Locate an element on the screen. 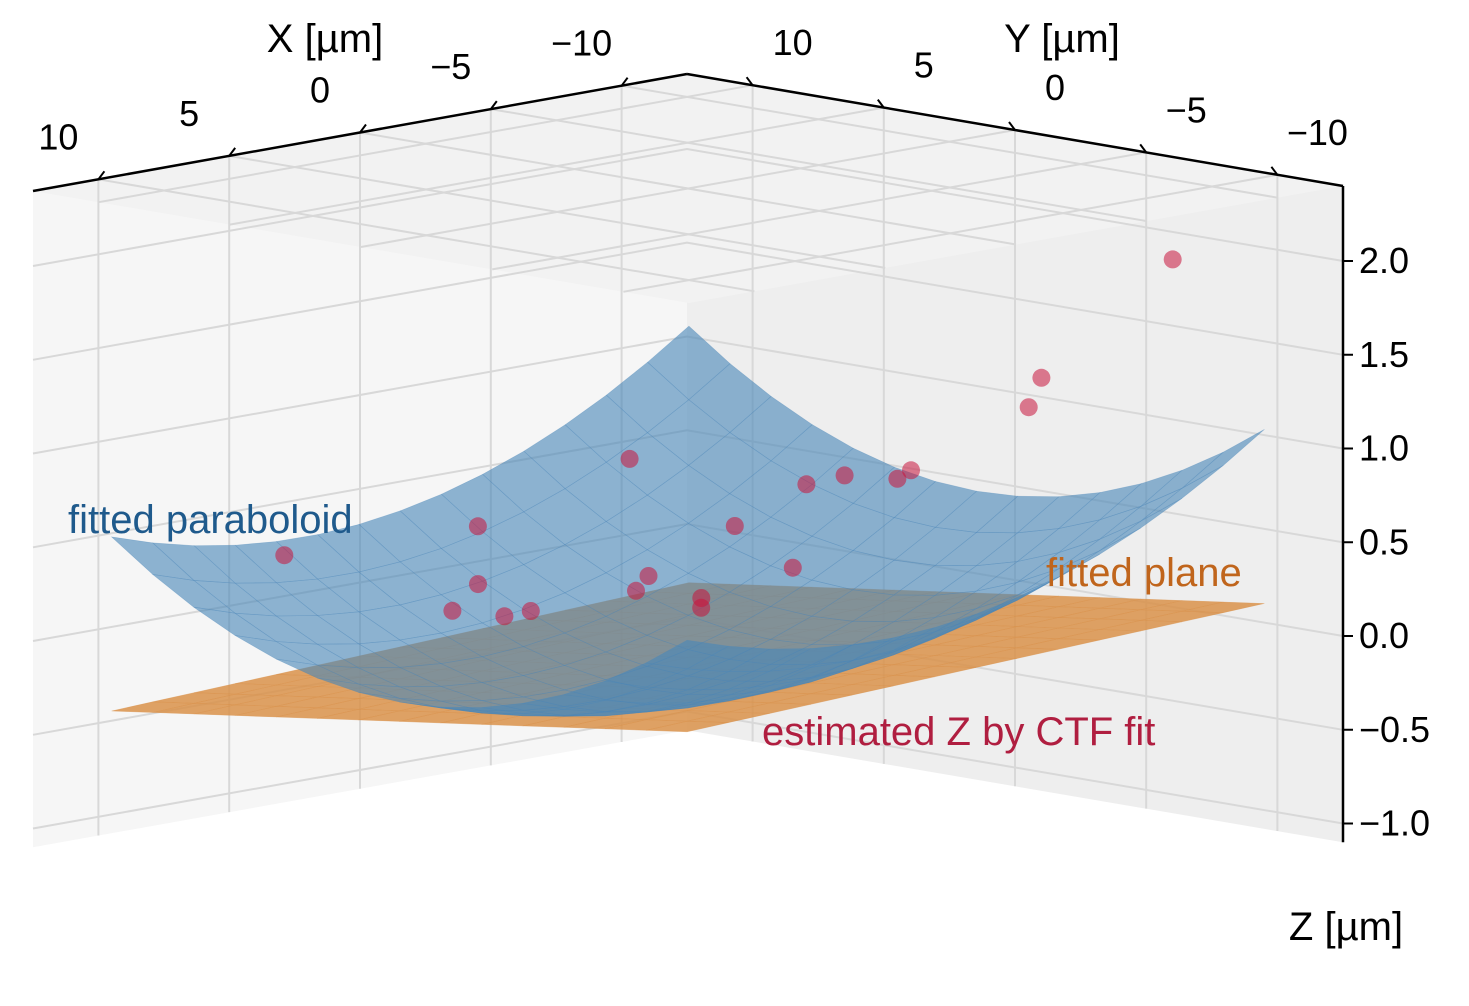  z-tick-label: 0.0 is located at coordinates (1384, 635).